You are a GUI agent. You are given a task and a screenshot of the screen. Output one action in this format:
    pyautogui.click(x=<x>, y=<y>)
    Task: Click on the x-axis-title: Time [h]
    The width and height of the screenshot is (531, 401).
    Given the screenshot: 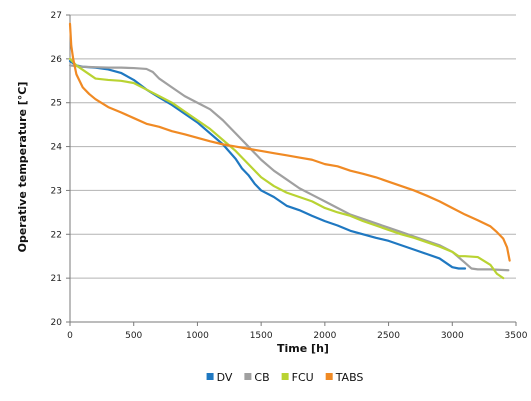 What is the action you would take?
    pyautogui.click(x=303, y=348)
    